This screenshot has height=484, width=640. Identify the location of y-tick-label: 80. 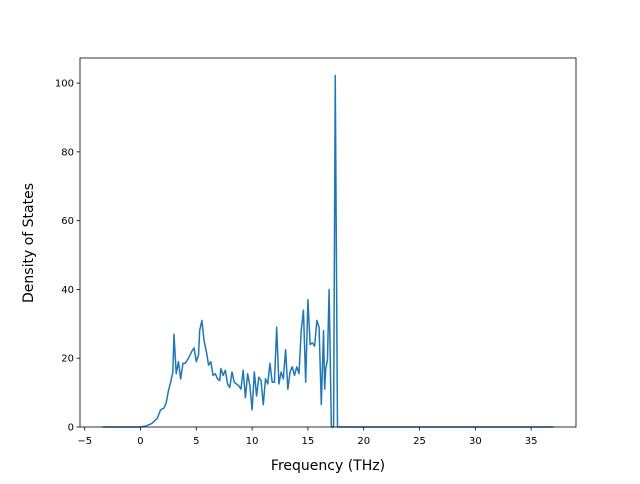
(67, 152).